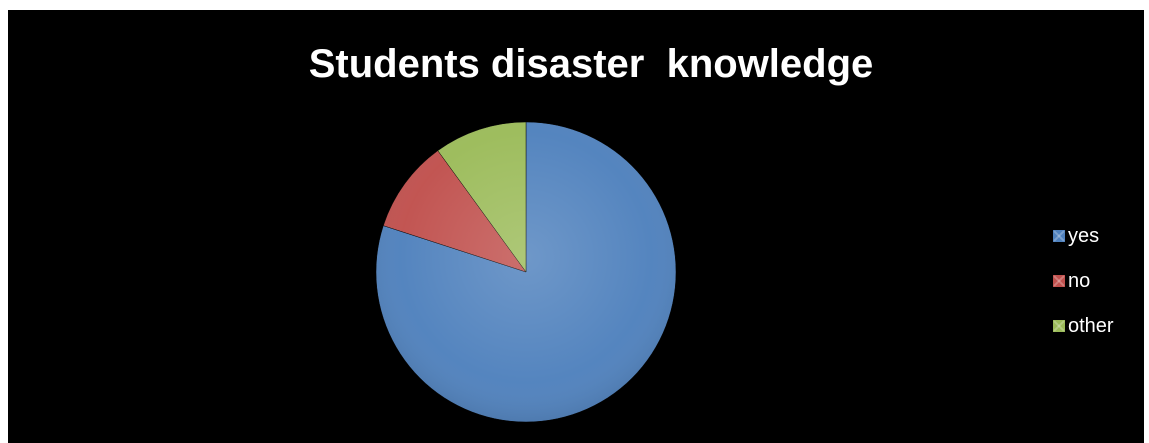 Image resolution: width=1149 pixels, height=443 pixels. I want to click on chart-legend: yes no other, so click(1098, 280).